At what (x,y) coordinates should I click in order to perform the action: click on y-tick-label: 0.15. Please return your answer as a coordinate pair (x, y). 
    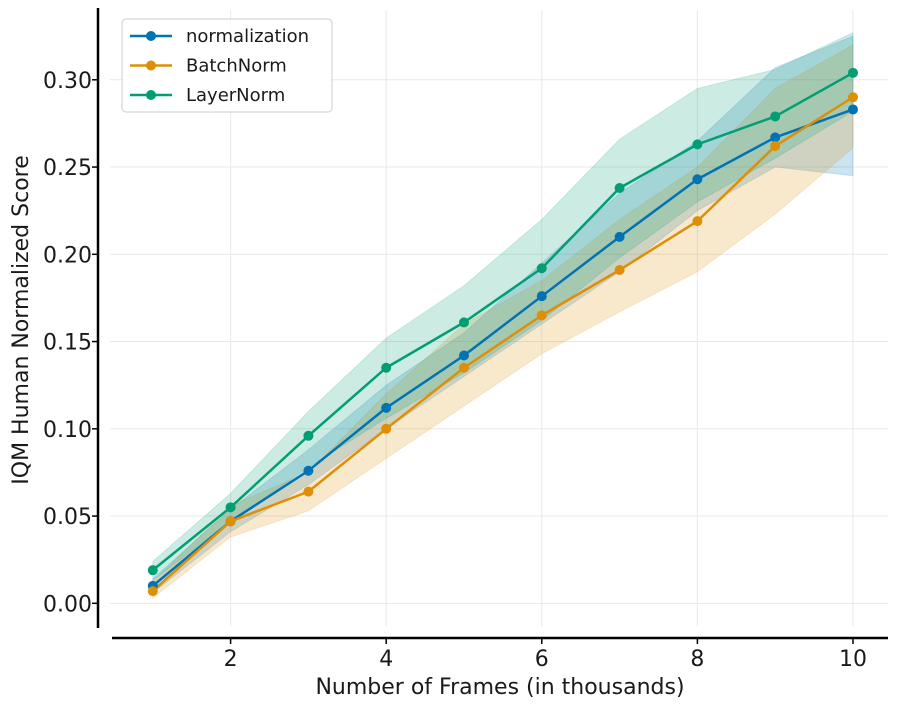
    Looking at the image, I should click on (67, 343).